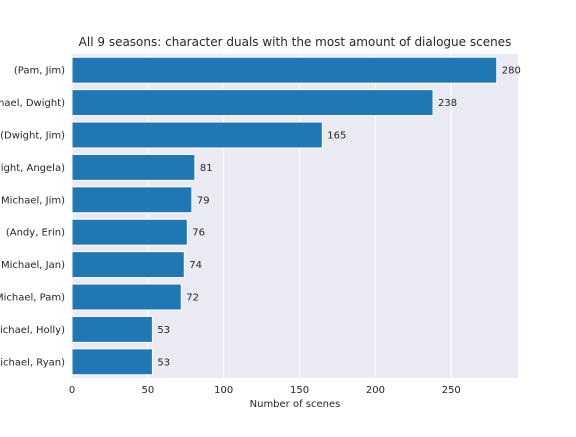  What do you see at coordinates (72, 390) in the screenshot?
I see `x-tick-label: 0` at bounding box center [72, 390].